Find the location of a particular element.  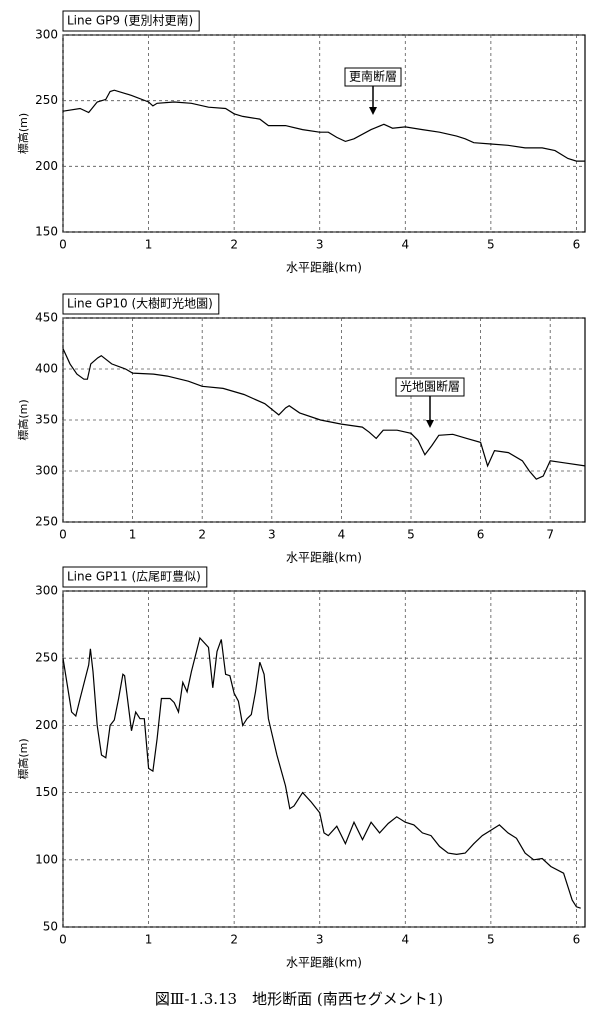

y-tick-label: 350 is located at coordinates (46, 420).